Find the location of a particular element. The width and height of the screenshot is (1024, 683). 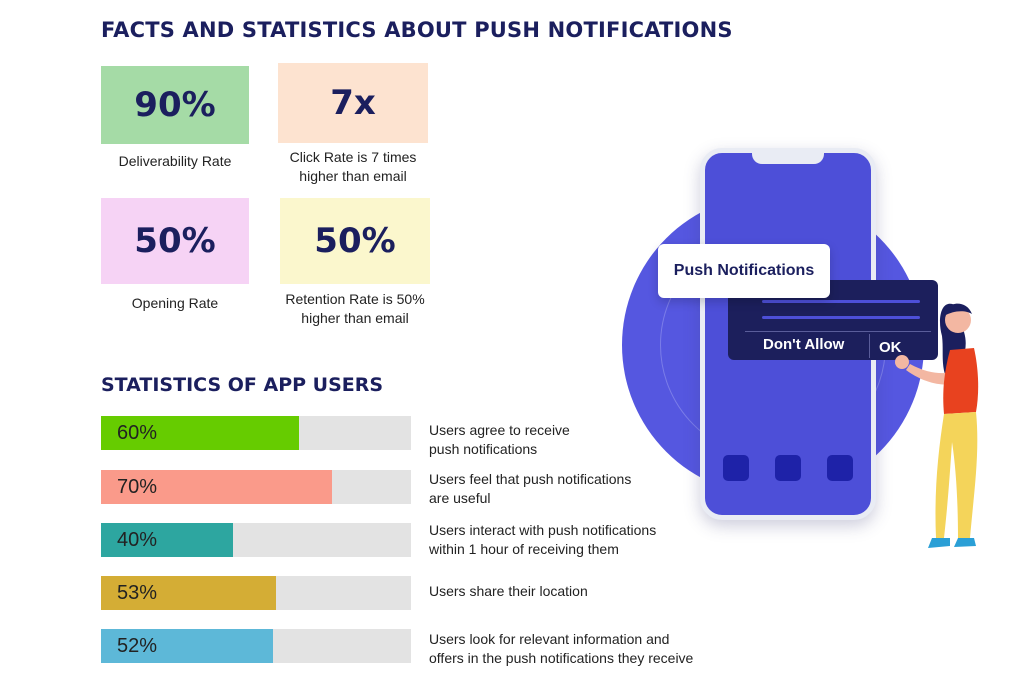

pants is located at coordinates (956, 475).